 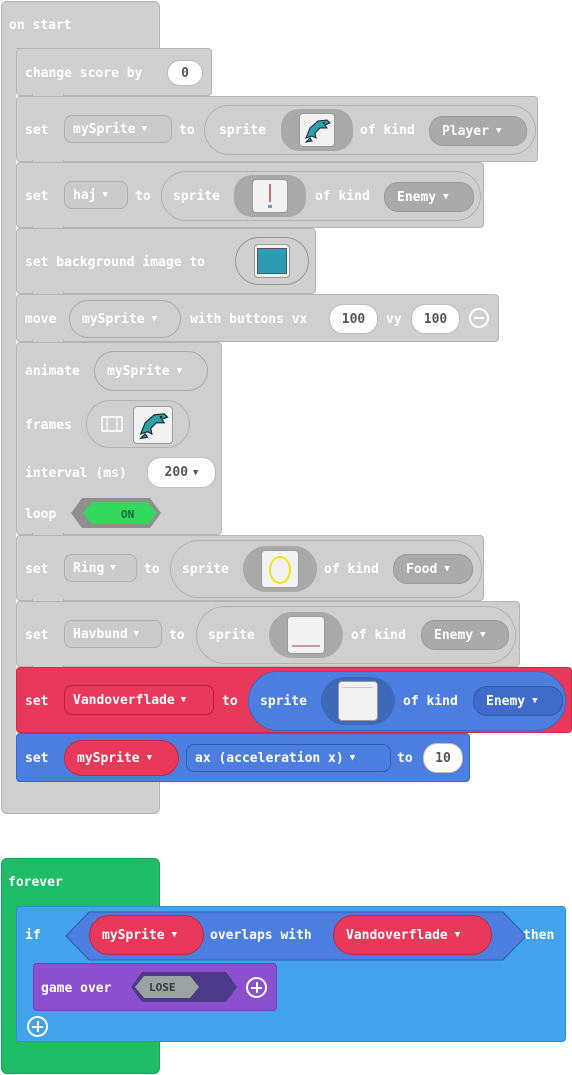 What do you see at coordinates (113, 634) in the screenshot?
I see `havbund-variable-dropdown: Havbund ▼` at bounding box center [113, 634].